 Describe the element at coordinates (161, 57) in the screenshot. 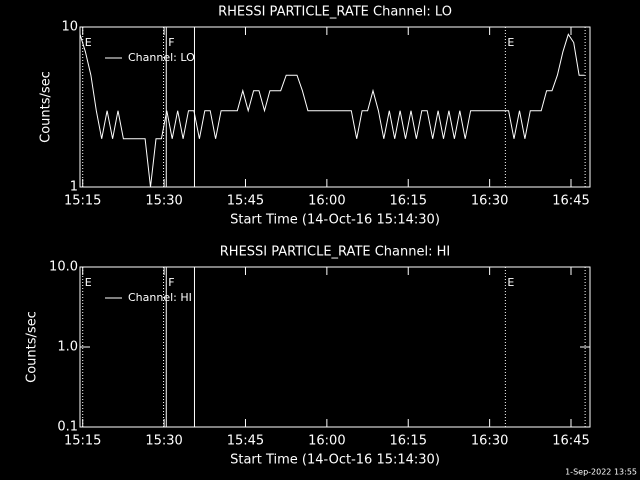

I see `legend-label: Channel: LO` at that location.